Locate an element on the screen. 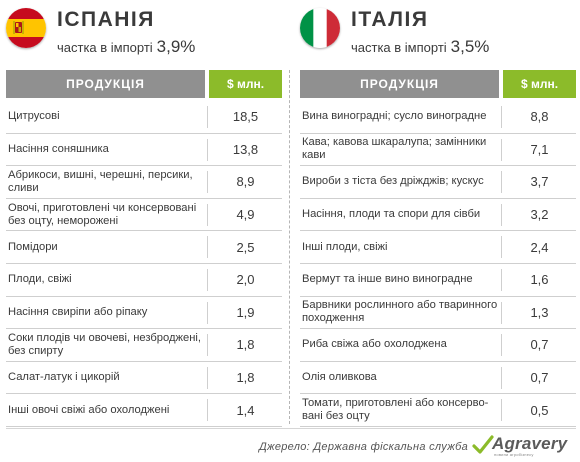  table-row: Вина виноградні; сусло виноградне 8,8 is located at coordinates (438, 117).